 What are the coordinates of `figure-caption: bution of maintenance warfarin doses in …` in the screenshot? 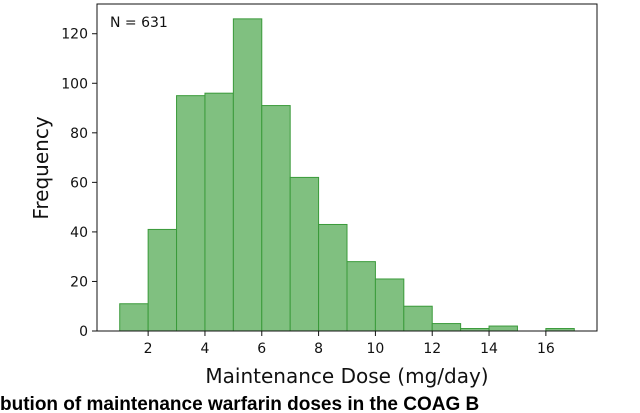 It's located at (239, 403).